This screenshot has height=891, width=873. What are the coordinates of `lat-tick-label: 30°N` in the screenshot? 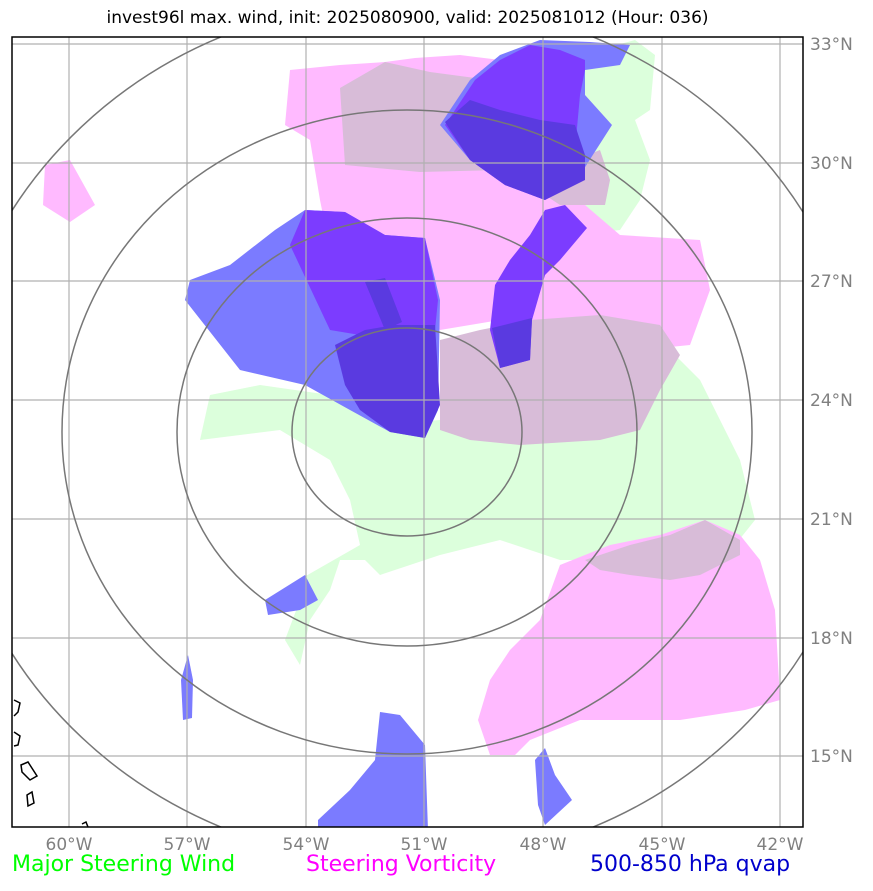 It's located at (831, 164).